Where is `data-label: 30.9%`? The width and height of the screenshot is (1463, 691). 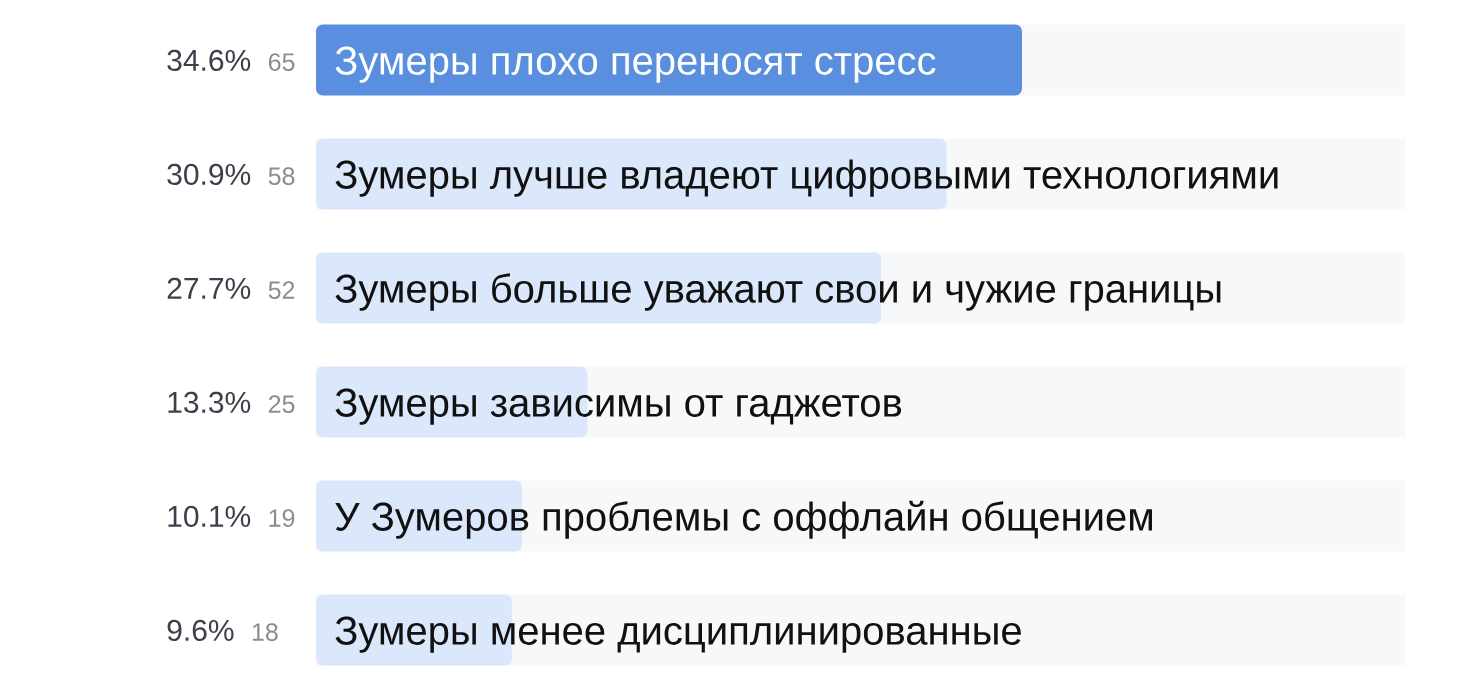
data-label: 30.9% is located at coordinates (209, 174).